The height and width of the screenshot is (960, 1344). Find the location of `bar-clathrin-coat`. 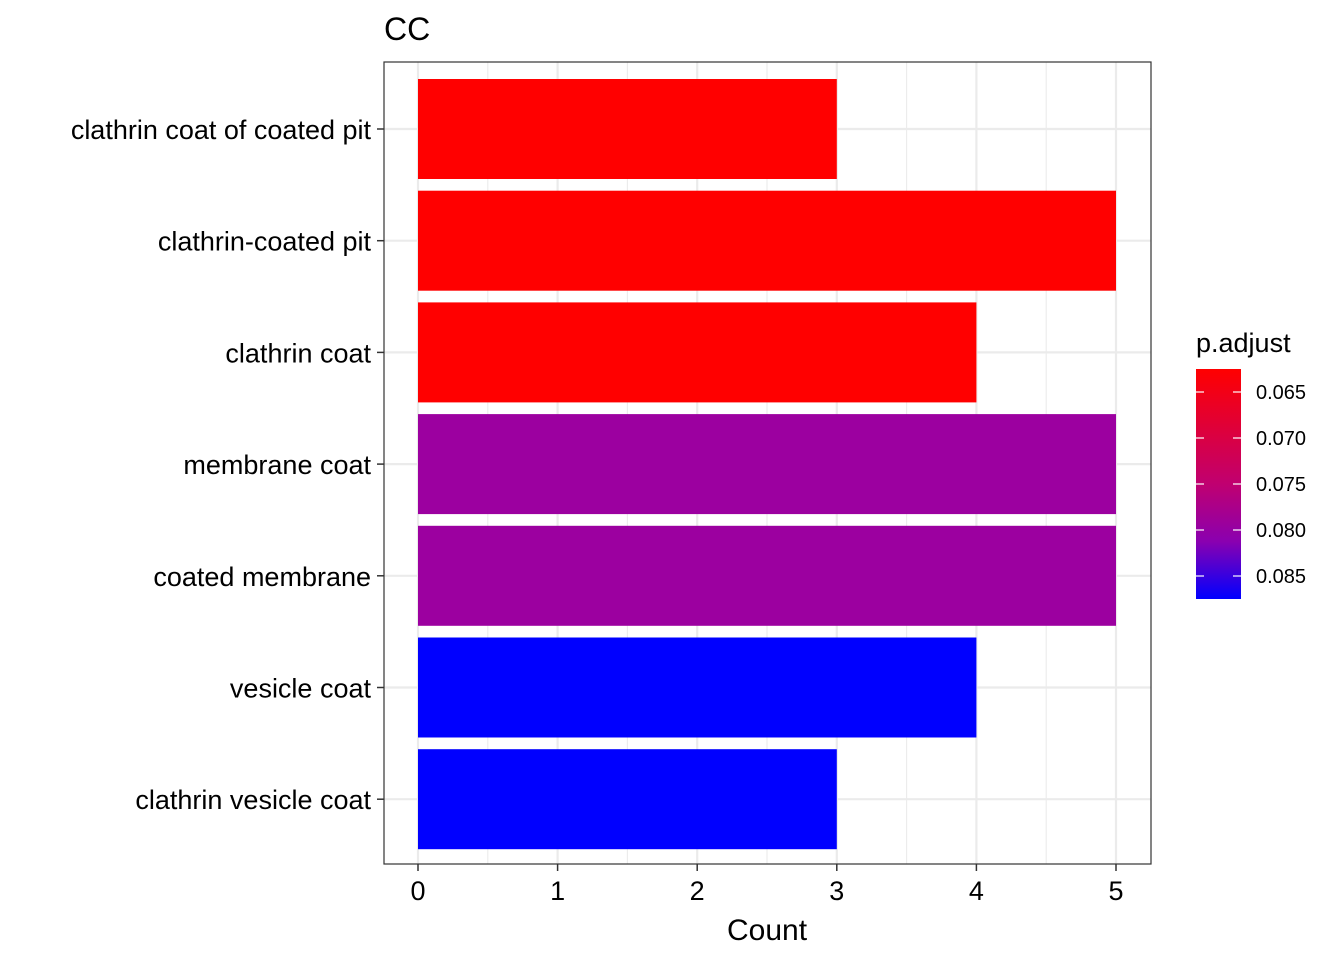

bar-clathrin-coat is located at coordinates (697, 352).